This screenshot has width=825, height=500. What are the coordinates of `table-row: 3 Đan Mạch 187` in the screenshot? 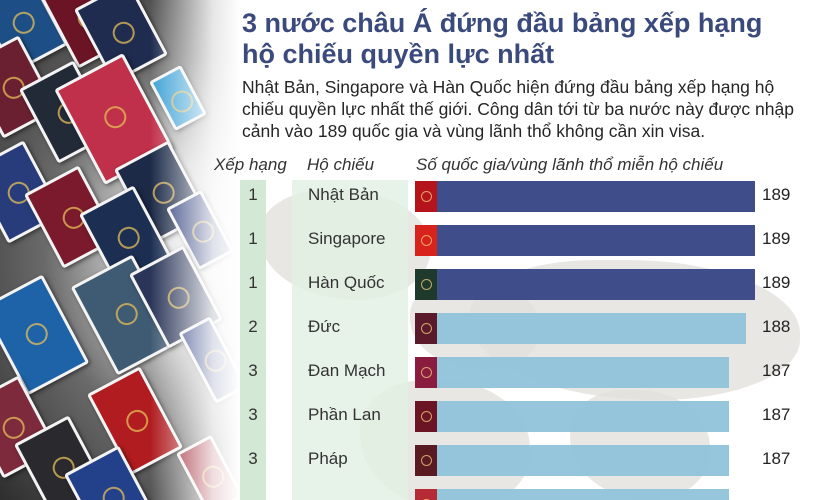 It's located at (412, 372).